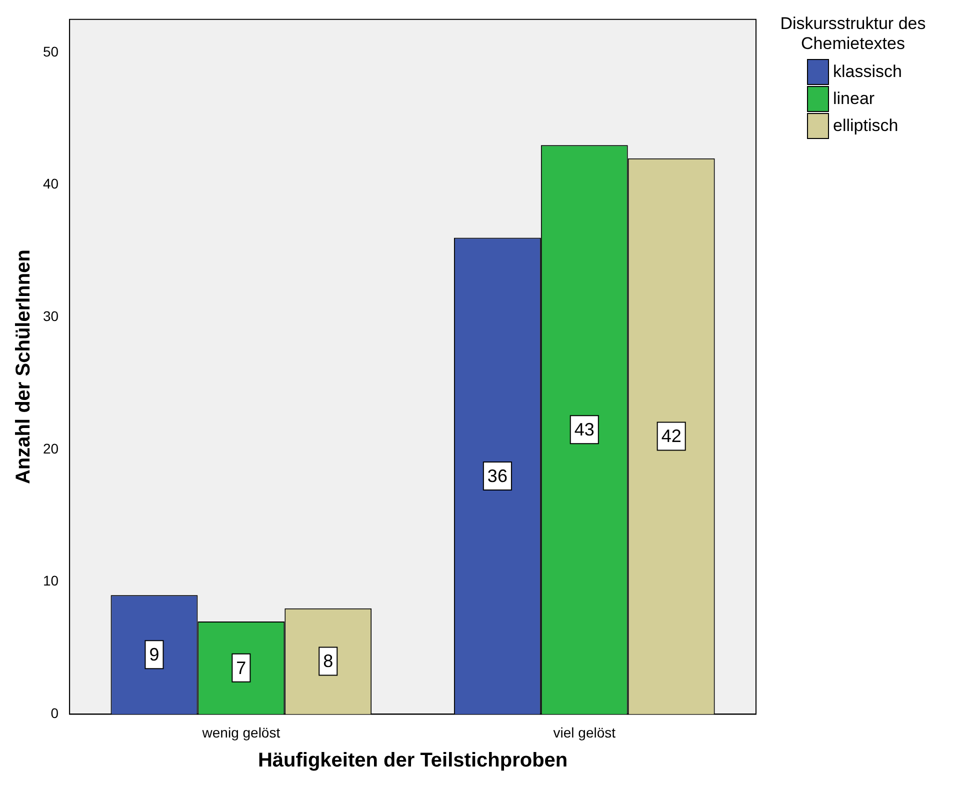  Describe the element at coordinates (50, 580) in the screenshot. I see `y-tick-label: 10` at that location.